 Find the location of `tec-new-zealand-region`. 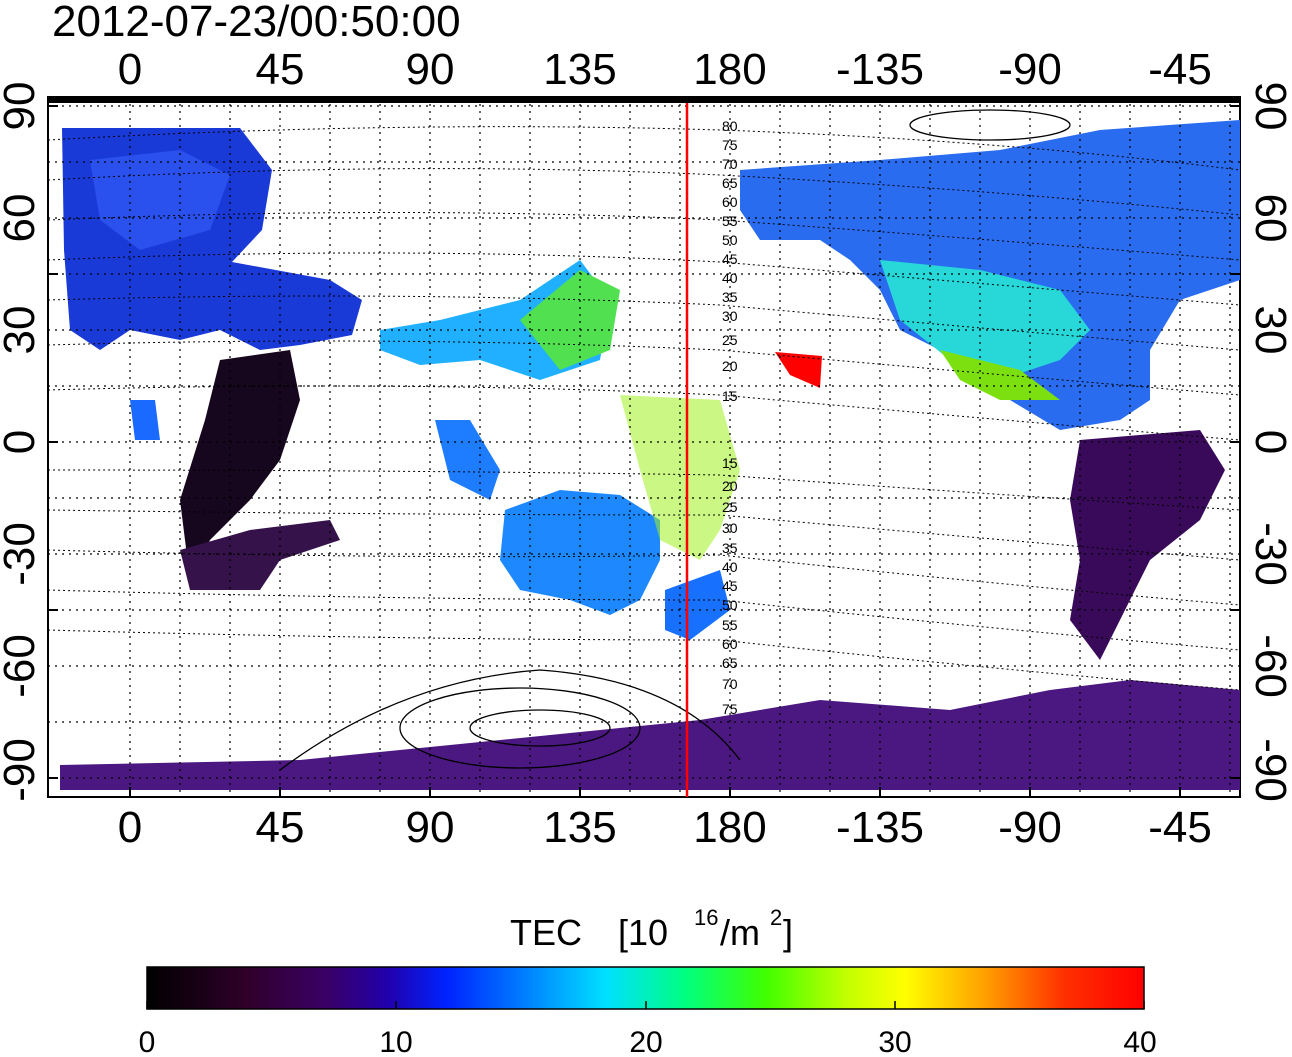

tec-new-zealand-region is located at coordinates (697, 605).